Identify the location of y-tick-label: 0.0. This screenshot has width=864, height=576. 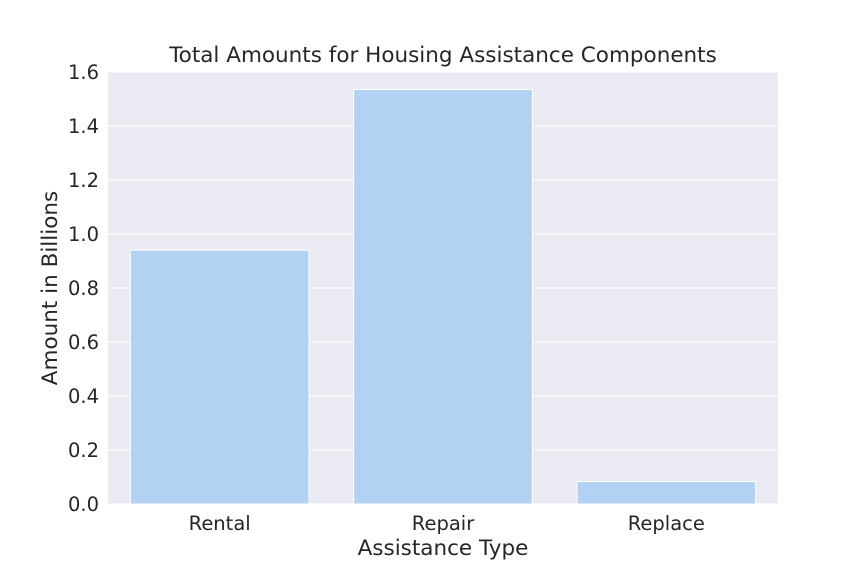
(83, 504).